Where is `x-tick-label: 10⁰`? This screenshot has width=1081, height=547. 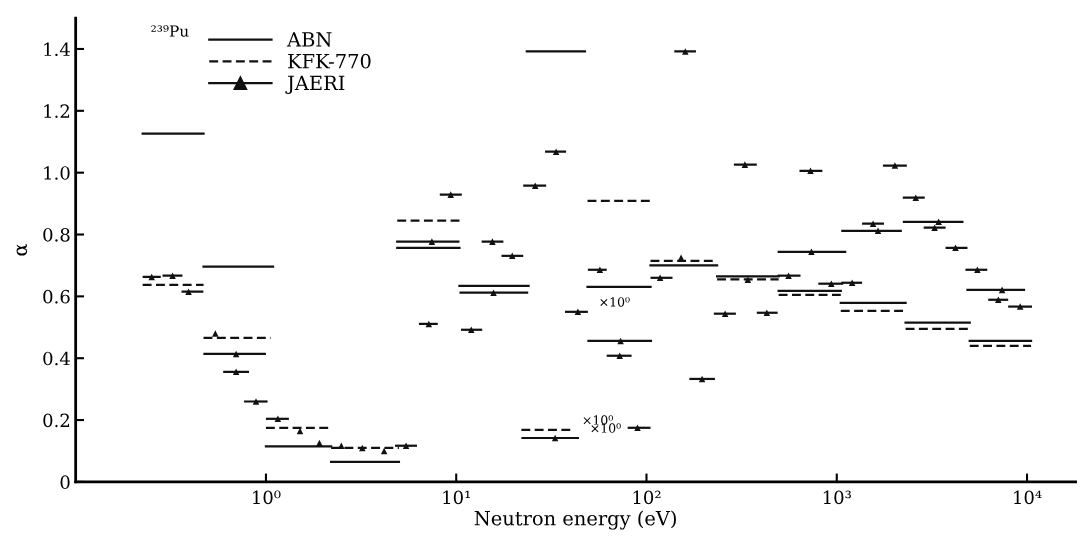
x-tick-label: 10⁰ is located at coordinates (267, 497).